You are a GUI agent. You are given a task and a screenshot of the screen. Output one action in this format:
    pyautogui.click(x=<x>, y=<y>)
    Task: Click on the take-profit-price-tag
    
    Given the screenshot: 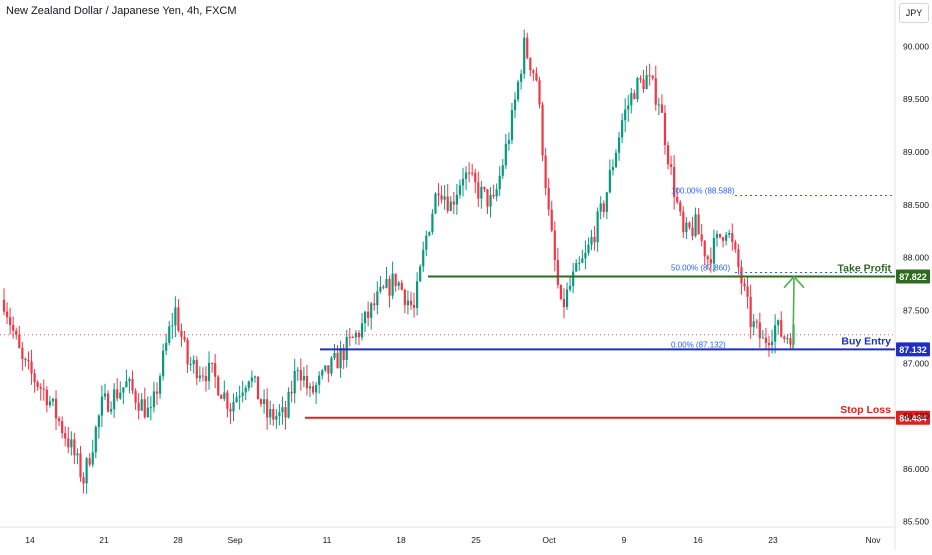 What is the action you would take?
    pyautogui.click(x=913, y=276)
    